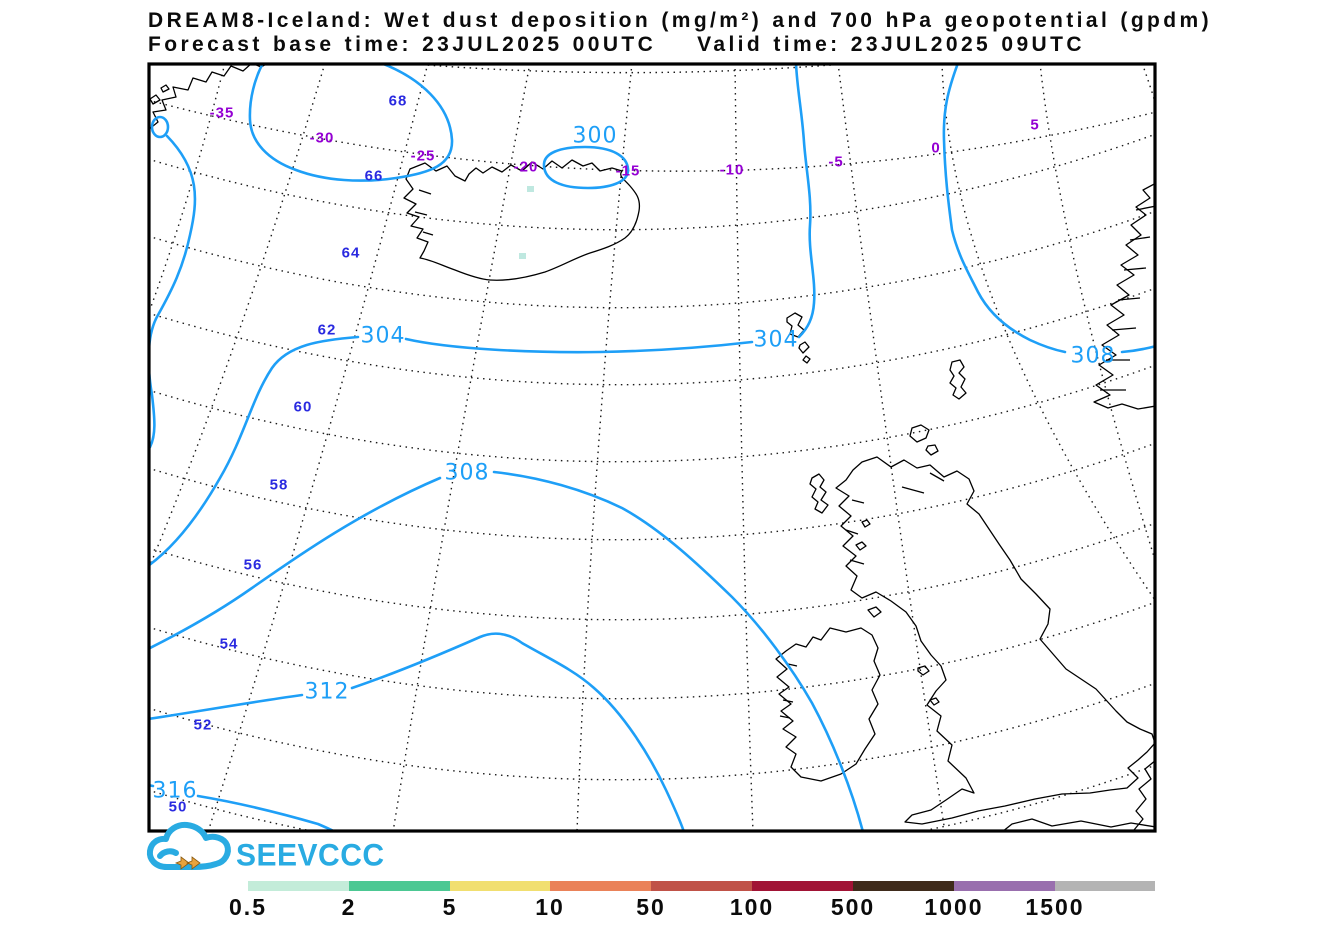  What do you see at coordinates (994, 640) in the screenshot?
I see `coastline-great-britain` at bounding box center [994, 640].